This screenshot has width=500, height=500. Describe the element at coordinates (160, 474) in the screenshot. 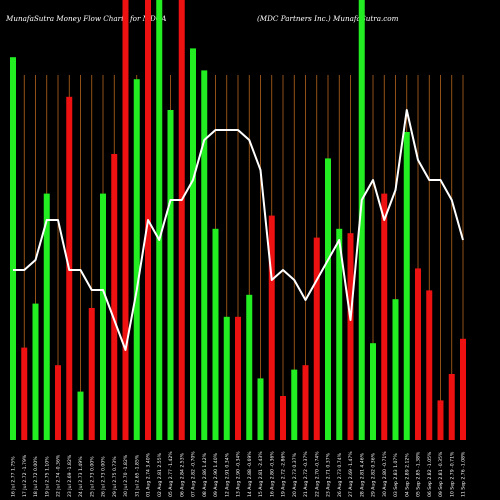

I see `x-tick-label: 02 Aug 2.81 2.55%` at that location.